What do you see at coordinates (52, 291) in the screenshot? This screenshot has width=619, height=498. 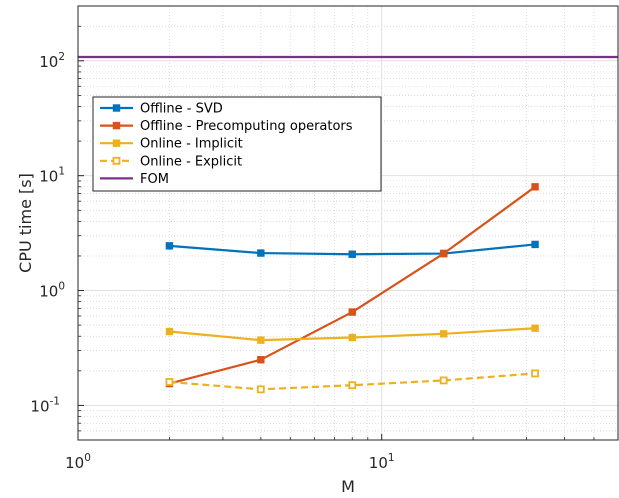 I see `y-tick-label: 10⁰` at bounding box center [52, 291].